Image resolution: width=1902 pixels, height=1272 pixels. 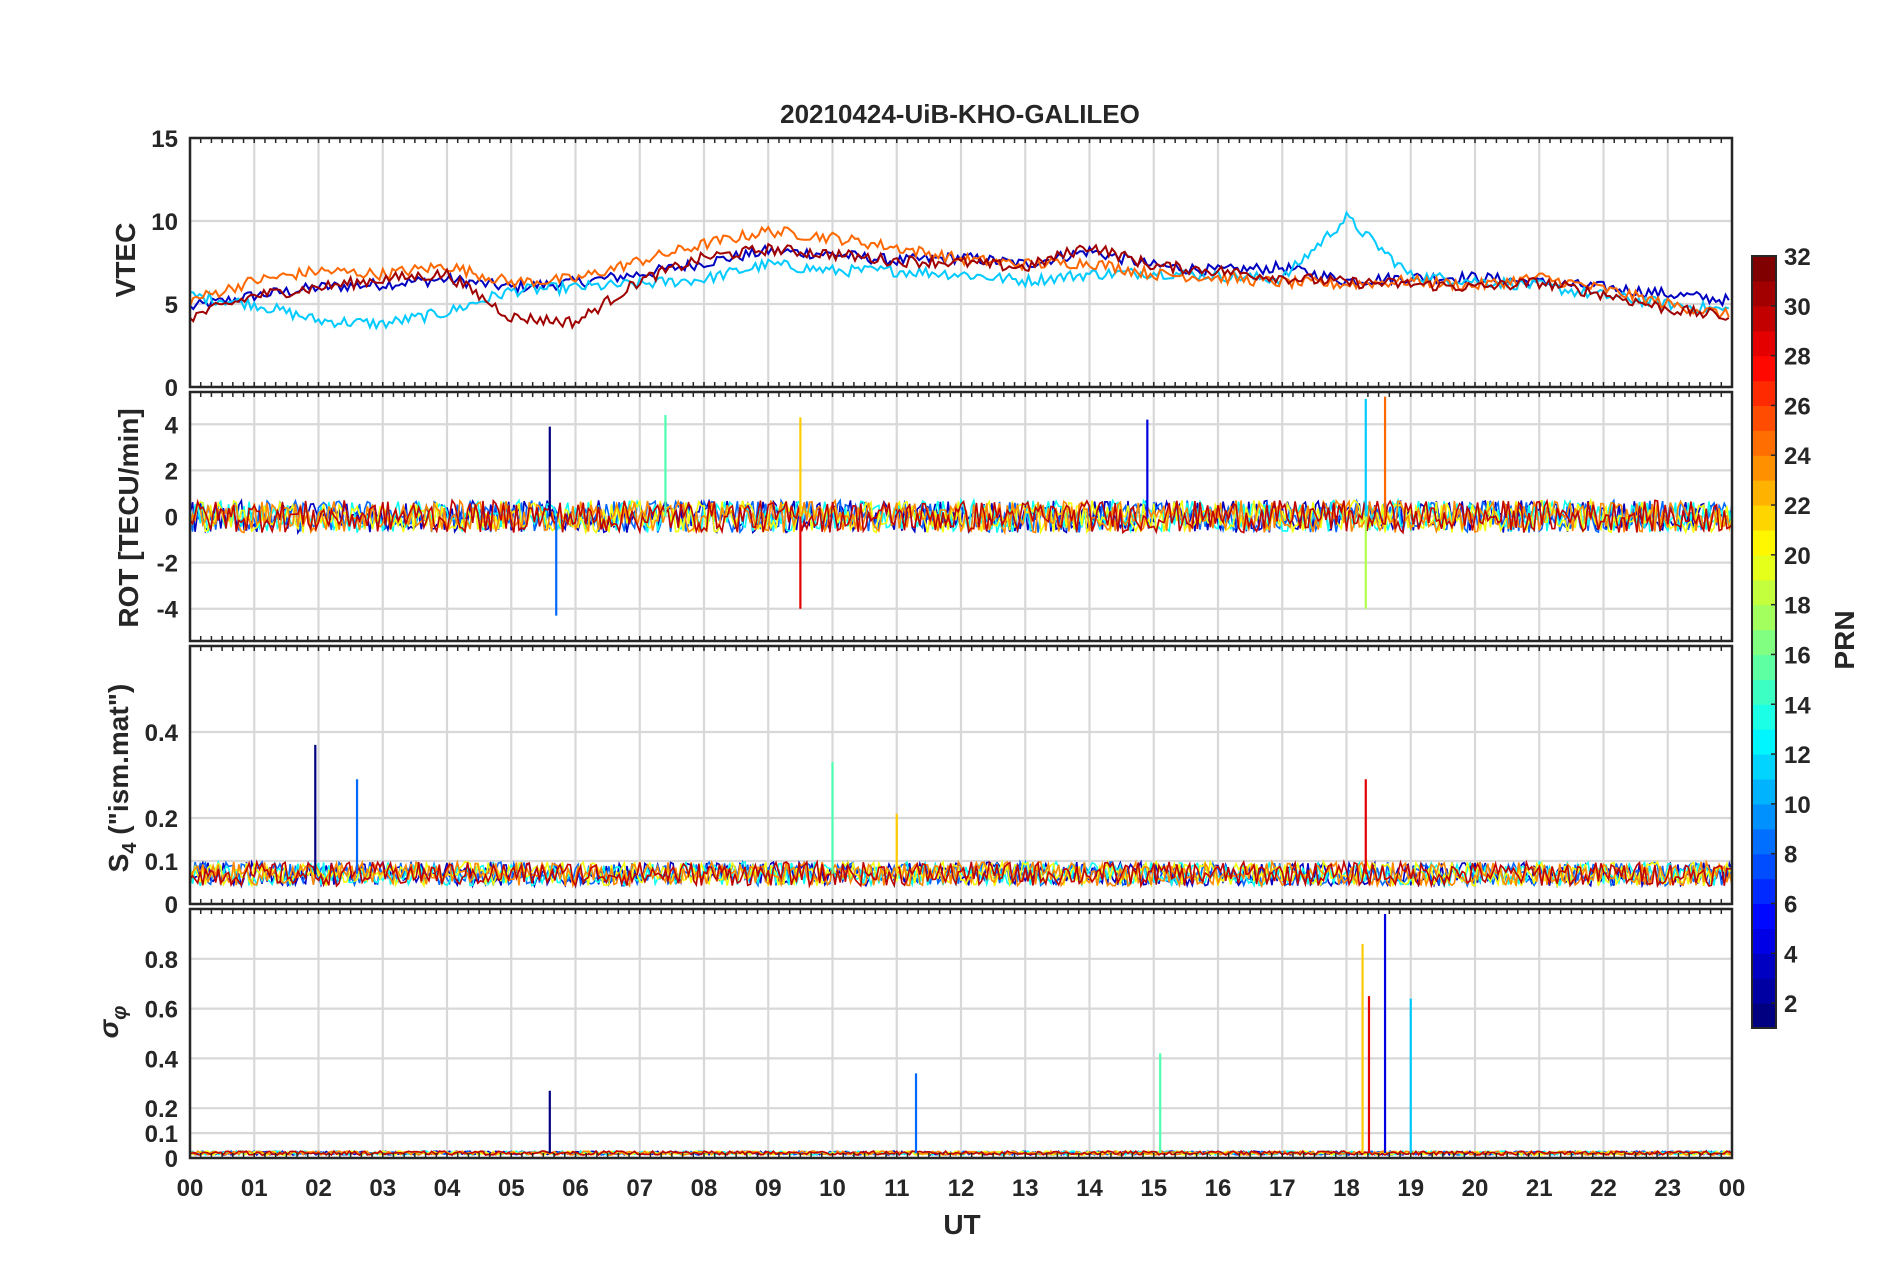 What do you see at coordinates (1797, 556) in the screenshot?
I see `colorbar-tick-label: 20` at bounding box center [1797, 556].